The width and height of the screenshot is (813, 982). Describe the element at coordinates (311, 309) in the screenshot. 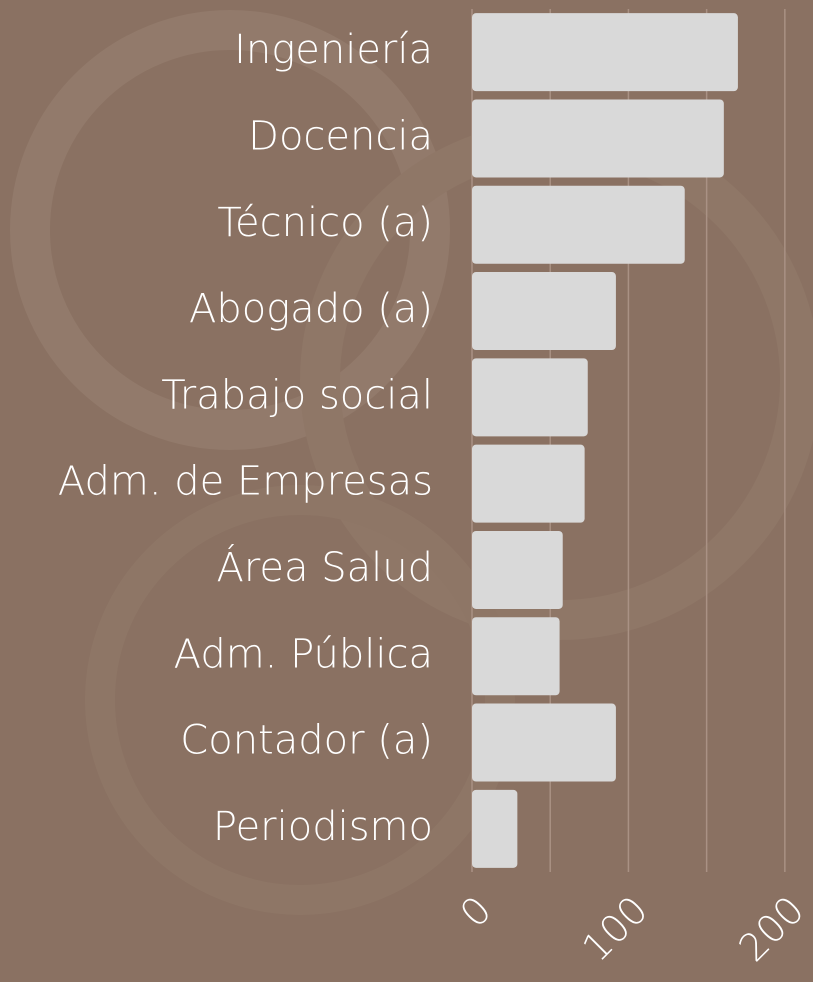

I see `y-tick-label: Abogado (a)` at that location.